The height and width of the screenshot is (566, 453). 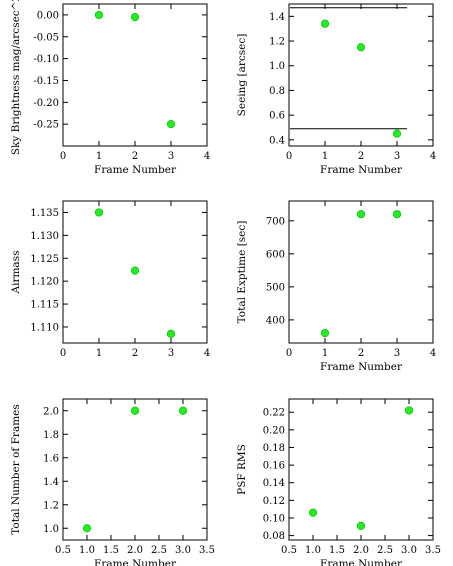 I want to click on y-tick-label: 0.8, so click(x=277, y=91).